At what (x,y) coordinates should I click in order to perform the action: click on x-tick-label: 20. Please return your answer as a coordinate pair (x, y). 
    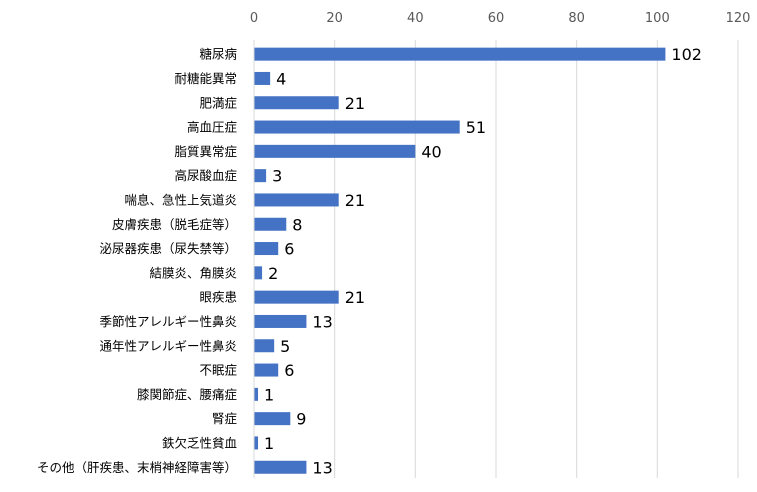
    Looking at the image, I should click on (334, 18).